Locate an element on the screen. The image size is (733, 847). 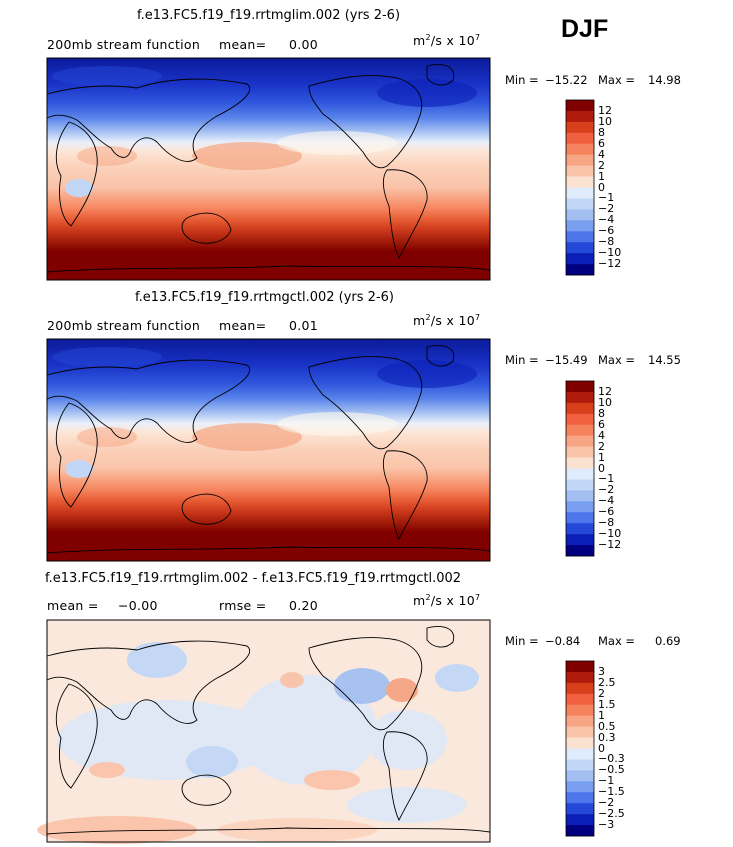
panel-3-min-label: Min = is located at coordinates (522, 641).